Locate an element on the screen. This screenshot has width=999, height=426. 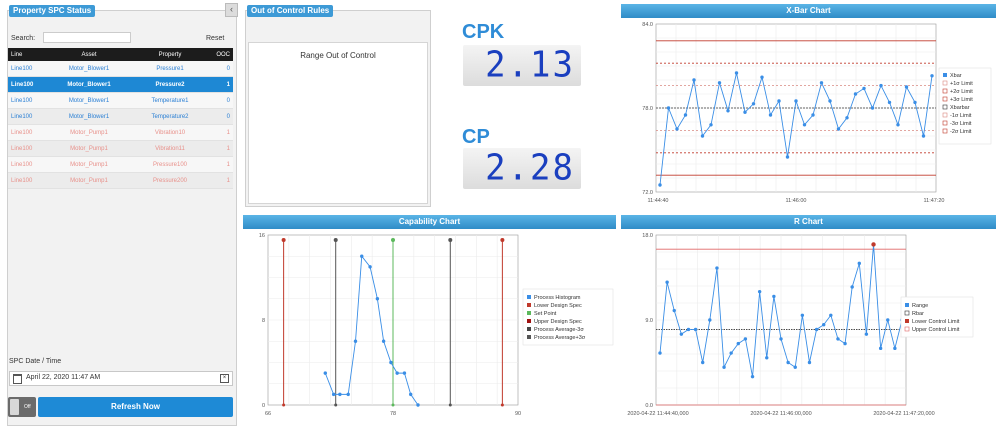
x-tick-label: 11:44:40 is located at coordinates (657, 201).